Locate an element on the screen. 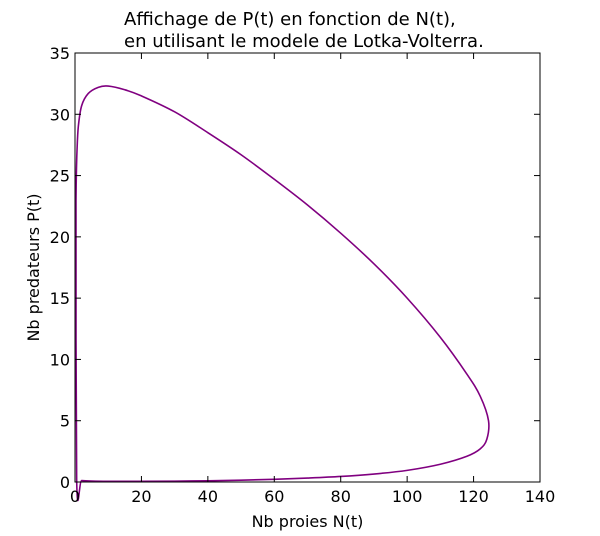 This screenshot has height=536, width=600. x-tick-label: 0 is located at coordinates (75, 496).